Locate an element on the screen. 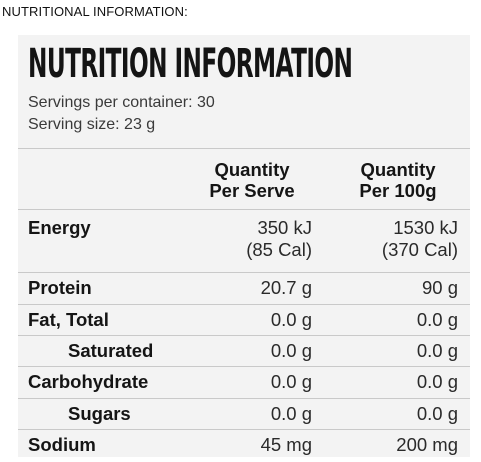 The height and width of the screenshot is (462, 481). table-row-sodium: Sodium 45 mg 200 mg is located at coordinates (244, 445).